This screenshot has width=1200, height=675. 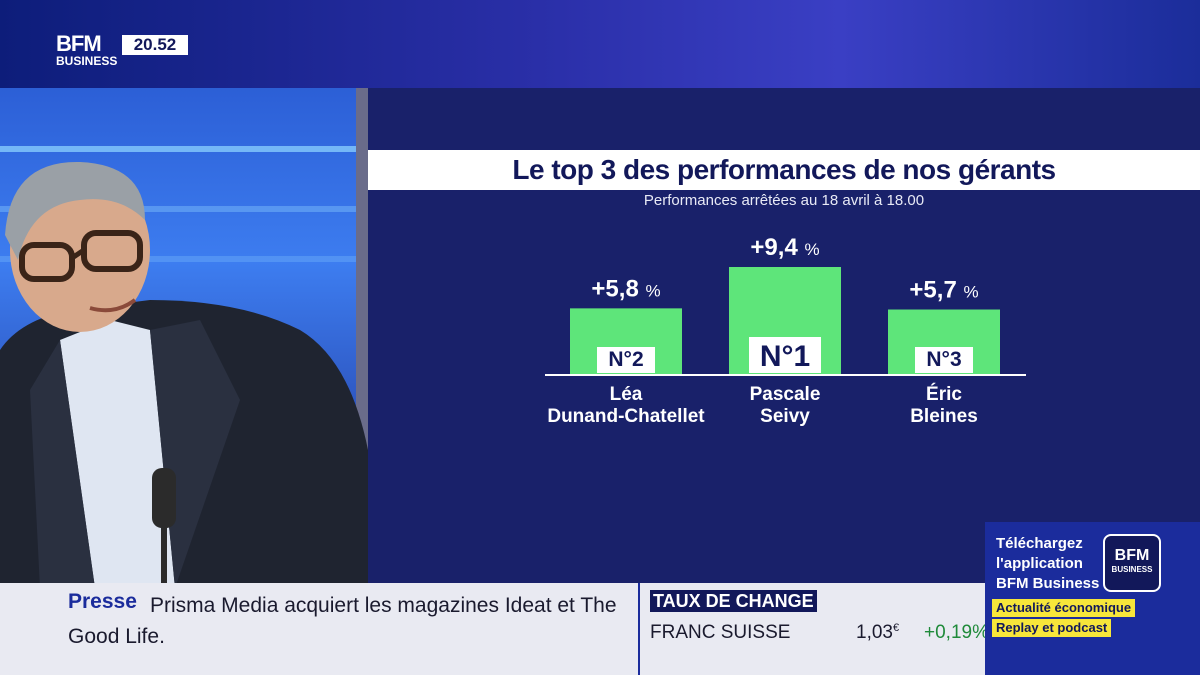 I want to click on fx-rate-currency: €, so click(x=896, y=628).